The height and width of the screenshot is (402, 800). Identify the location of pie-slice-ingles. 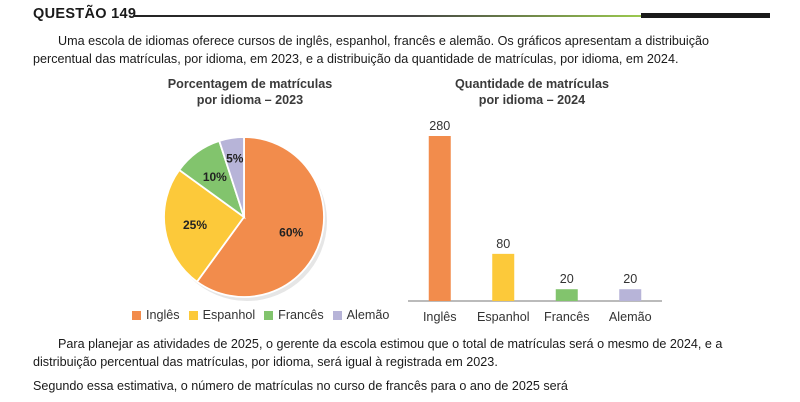
(260, 217).